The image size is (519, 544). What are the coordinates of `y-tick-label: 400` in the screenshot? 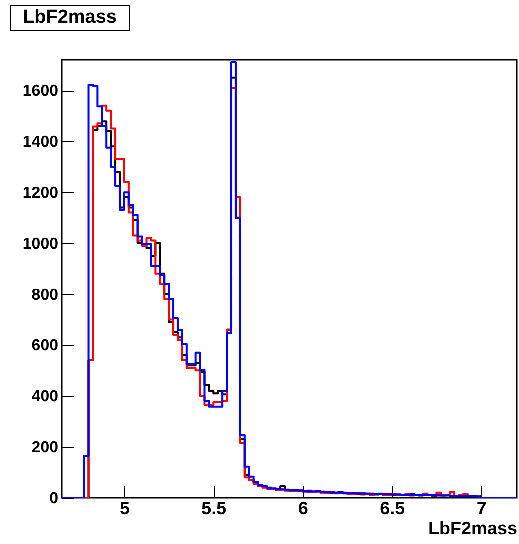 It's located at (45, 397).